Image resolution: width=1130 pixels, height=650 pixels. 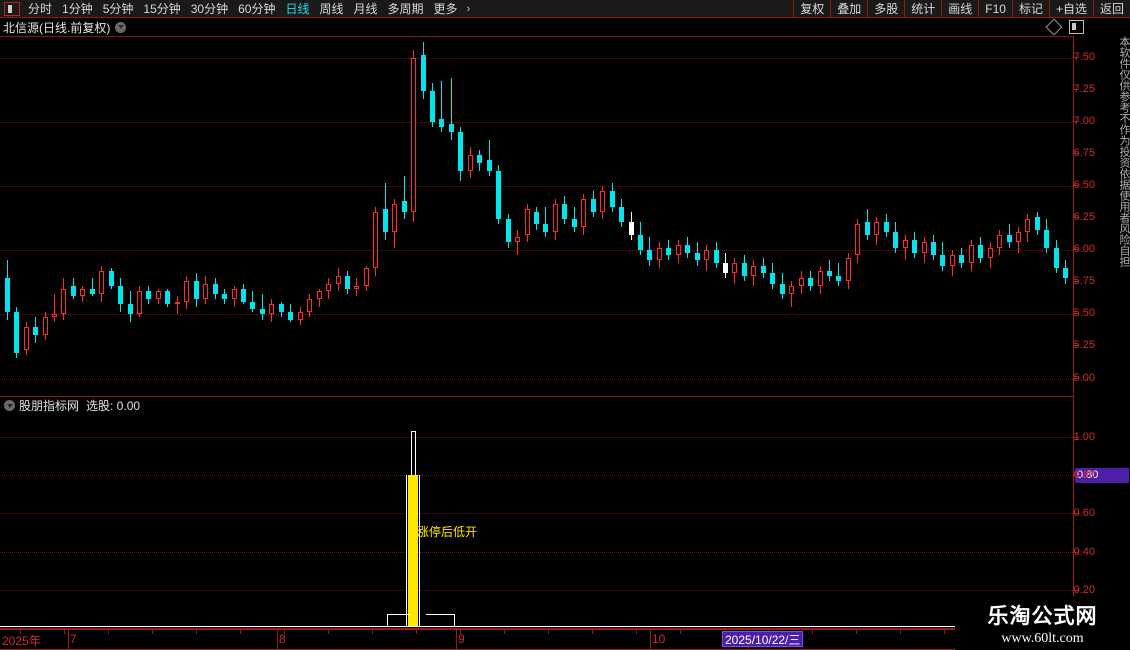 What do you see at coordinates (763, 639) in the screenshot?
I see `selected-date-highlight: 2025/10/22/三` at bounding box center [763, 639].